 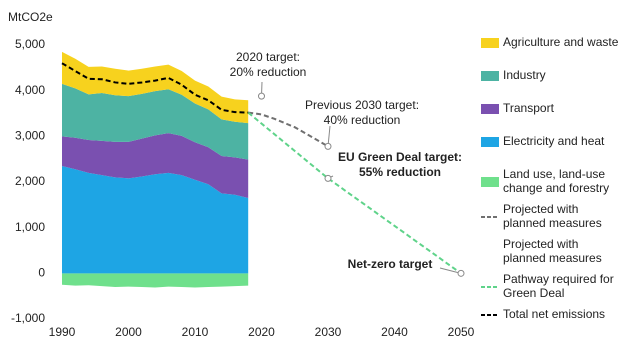 I want to click on y-tick-label: 1,000, so click(x=30, y=227).